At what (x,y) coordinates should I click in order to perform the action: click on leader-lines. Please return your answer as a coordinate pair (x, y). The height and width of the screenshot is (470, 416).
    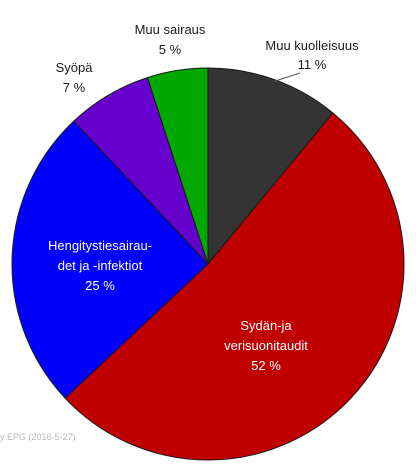
    Looking at the image, I should click on (204, 84).